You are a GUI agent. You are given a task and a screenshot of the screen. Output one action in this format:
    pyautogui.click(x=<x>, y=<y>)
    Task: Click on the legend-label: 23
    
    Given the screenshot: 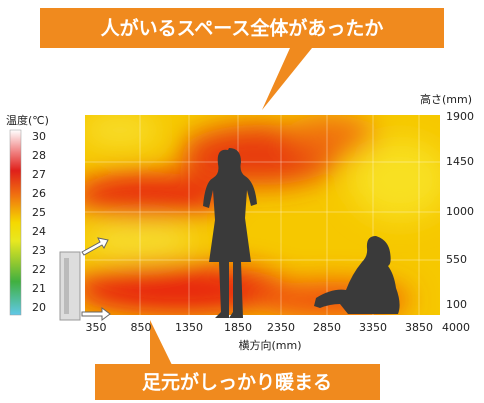 What is the action you would take?
    pyautogui.click(x=39, y=250)
    